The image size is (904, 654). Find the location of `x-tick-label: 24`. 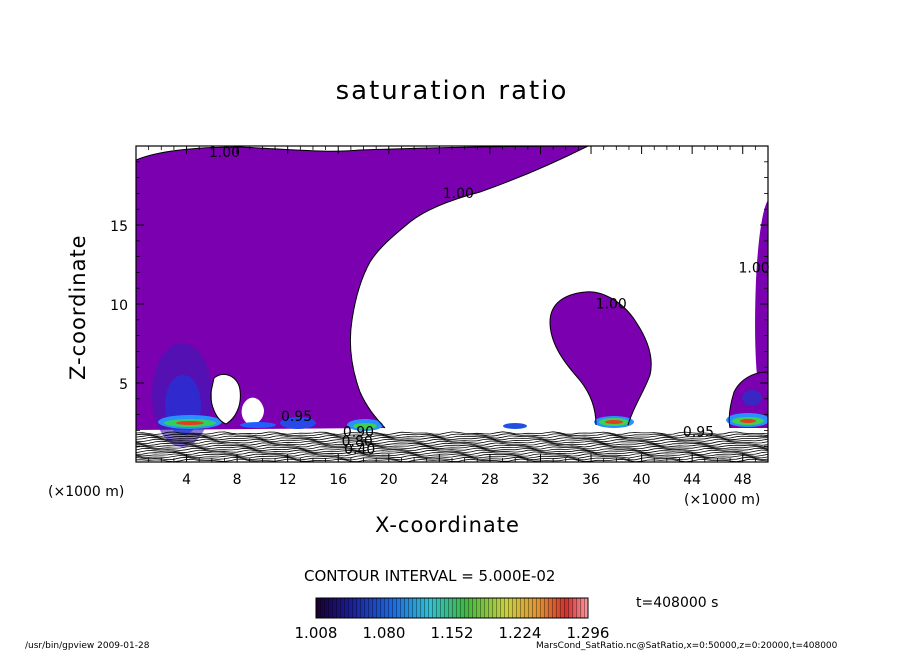

x-tick-label: 24 is located at coordinates (439, 480).